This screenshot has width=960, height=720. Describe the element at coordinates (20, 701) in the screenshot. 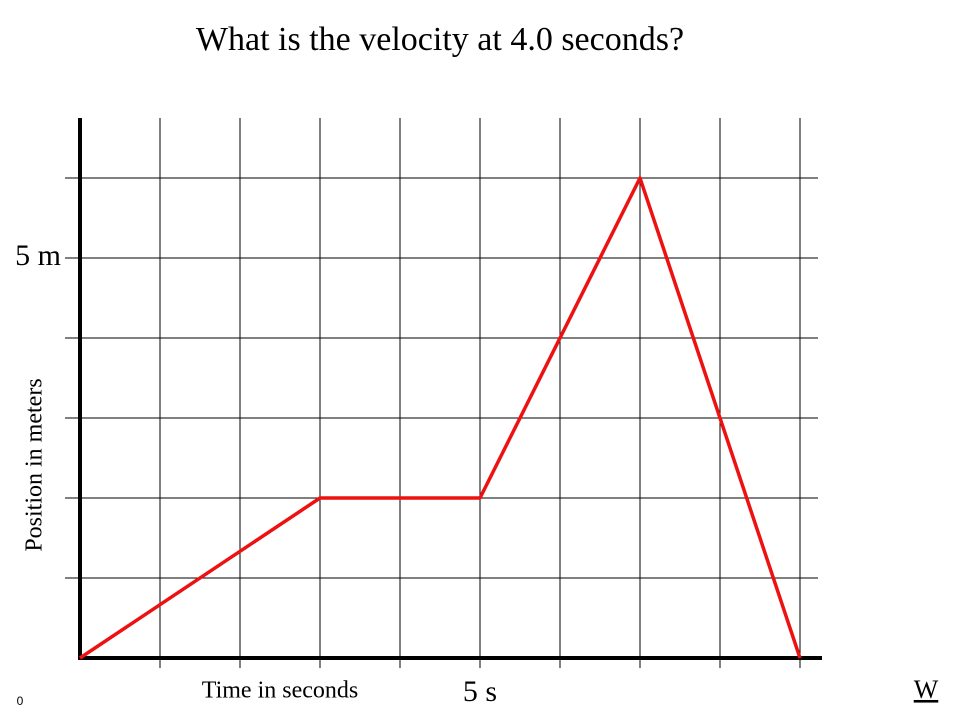

I see `slide-number: 0` at that location.